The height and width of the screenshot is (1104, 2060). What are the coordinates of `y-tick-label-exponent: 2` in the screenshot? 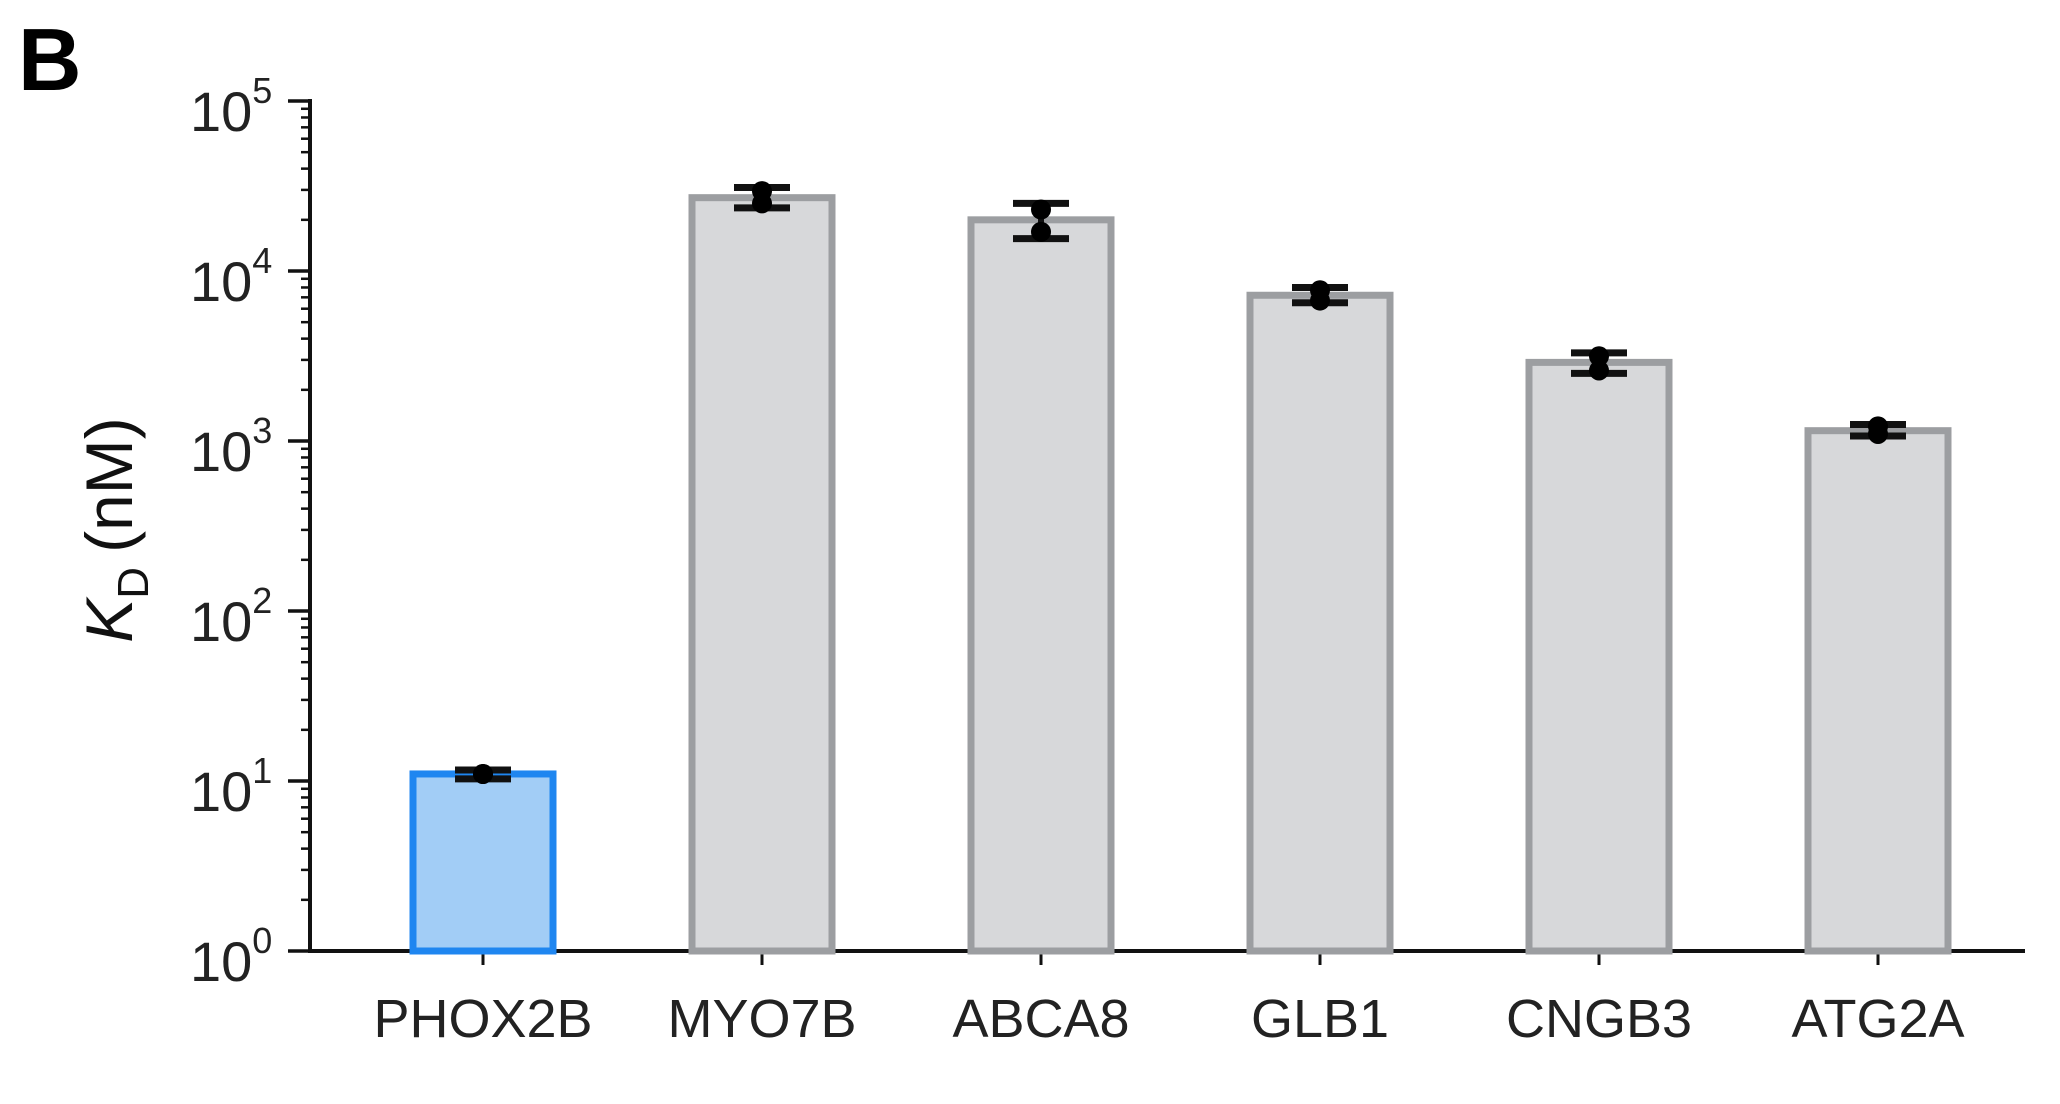 It's located at (262, 600).